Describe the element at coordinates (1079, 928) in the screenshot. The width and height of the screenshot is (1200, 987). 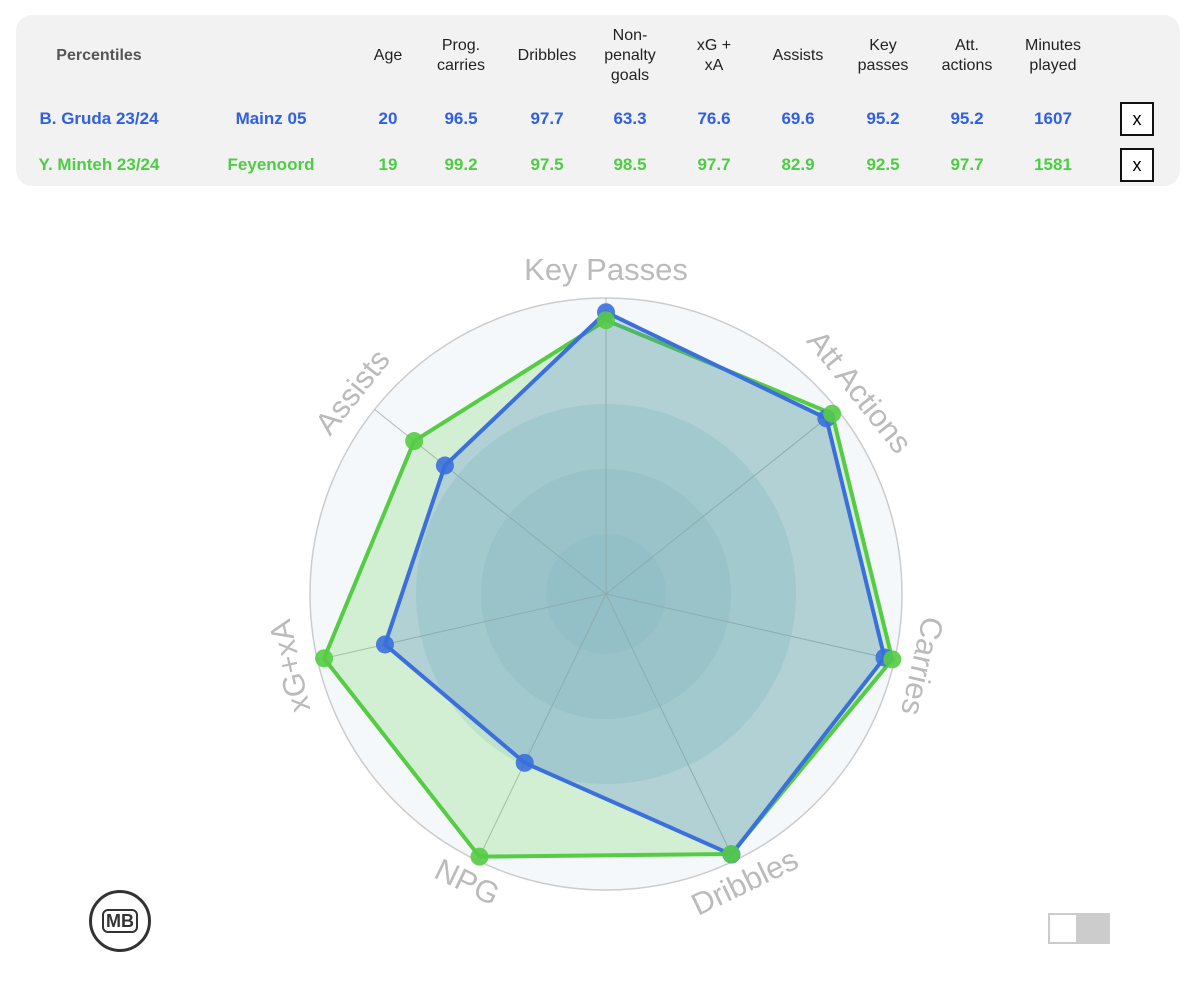
I see `toggle-switch` at that location.